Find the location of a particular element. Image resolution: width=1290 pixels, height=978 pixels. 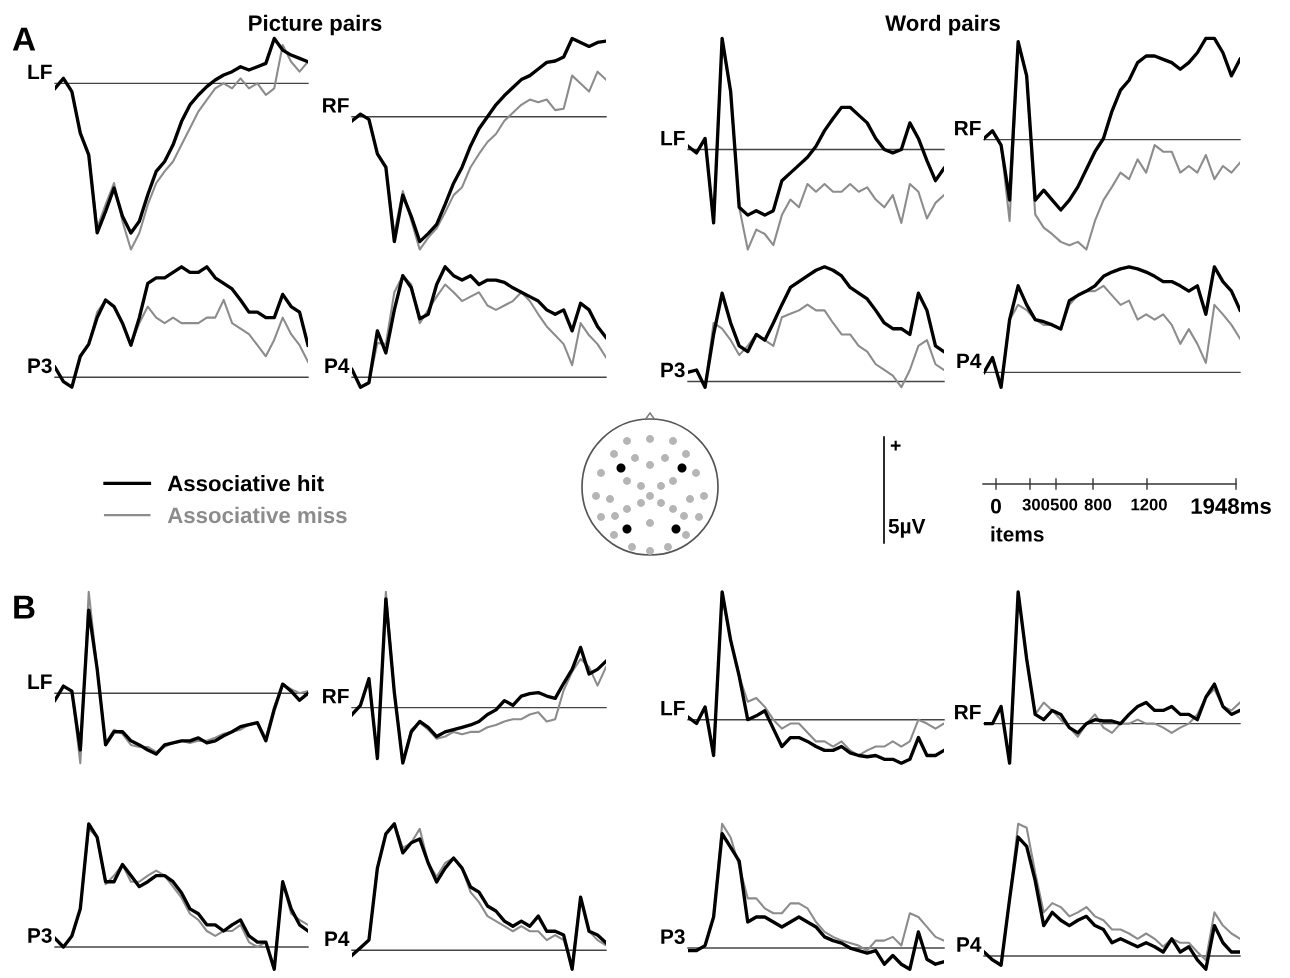

text: A is located at coordinates (24, 39).